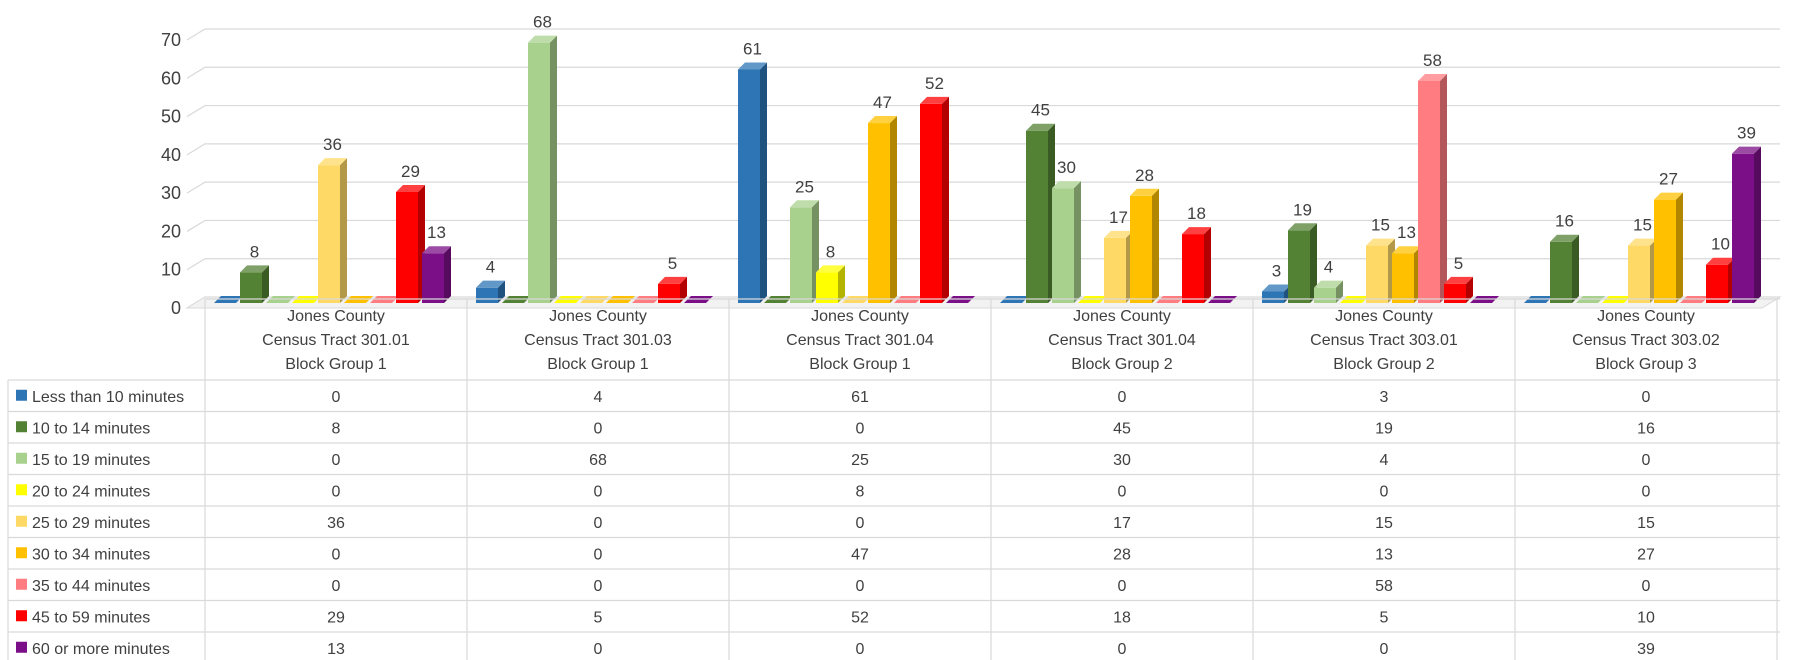 This screenshot has width=1796, height=660. What do you see at coordinates (860, 460) in the screenshot?
I see `table-cell: 25` at bounding box center [860, 460].